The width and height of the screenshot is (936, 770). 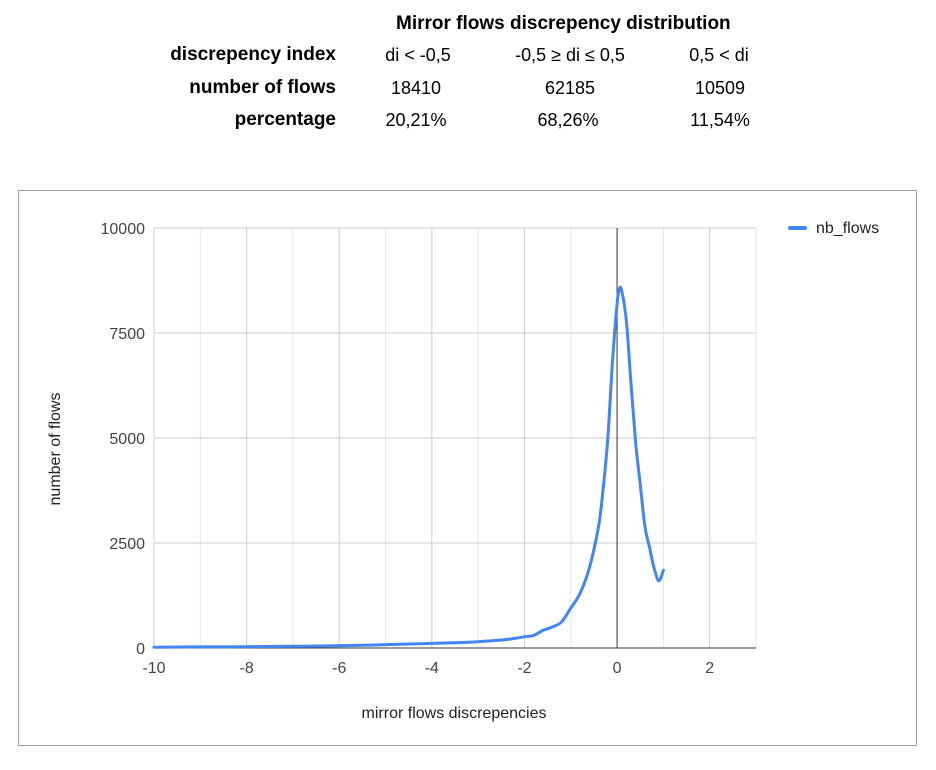 I want to click on cell-pct-low: 20,21%, so click(x=416, y=120).